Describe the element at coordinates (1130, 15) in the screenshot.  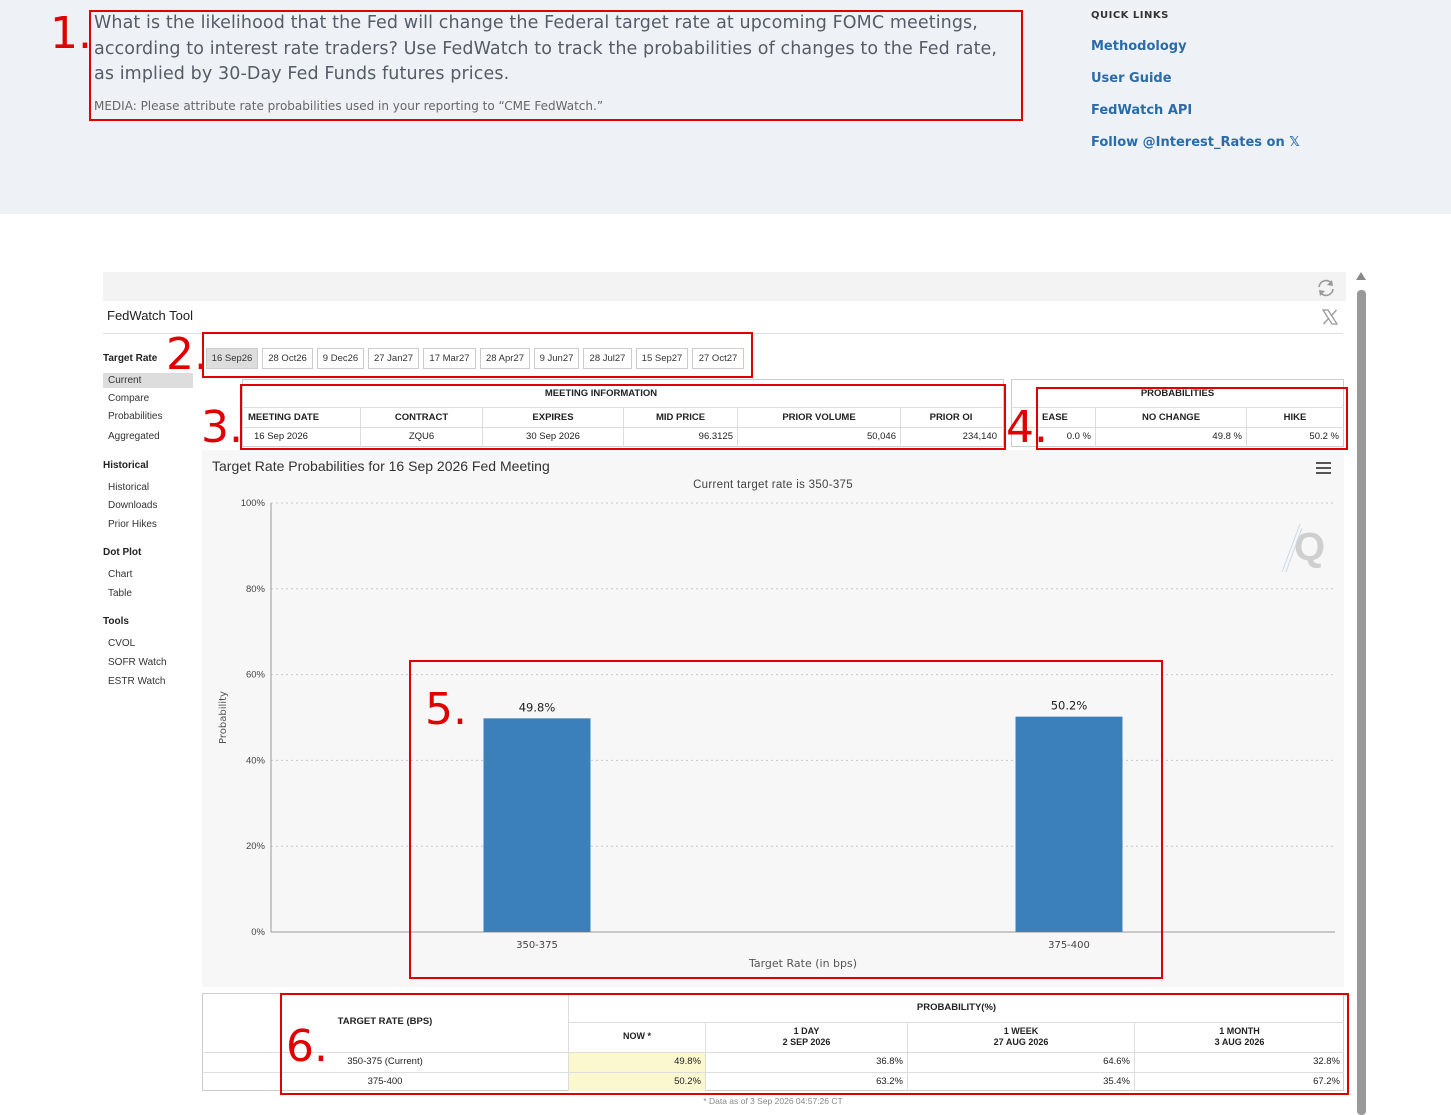
I see `quick-links-title: QUICK LINKS` at that location.